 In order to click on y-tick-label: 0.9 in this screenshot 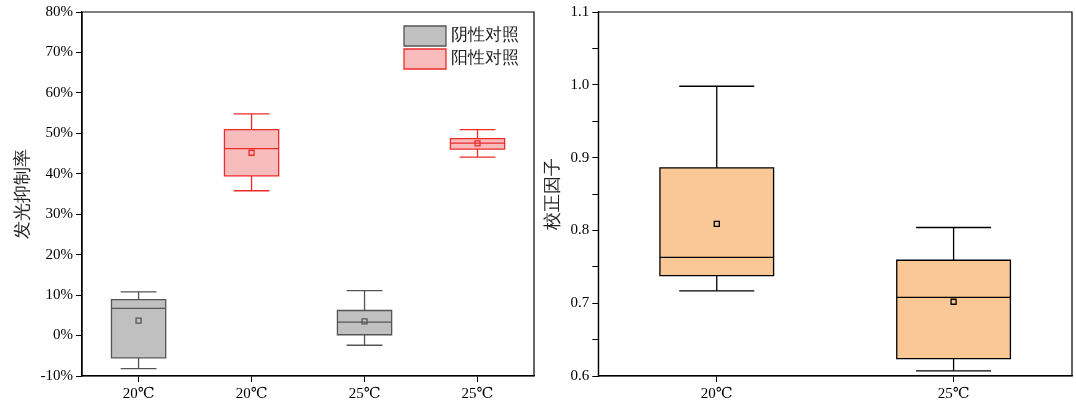, I will do `click(580, 156)`.